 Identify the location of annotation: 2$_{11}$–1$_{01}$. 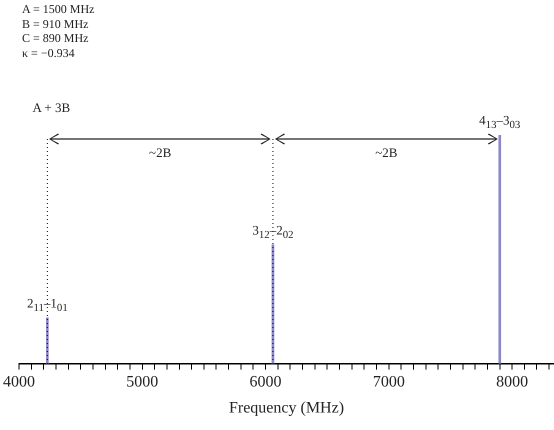
(47, 305).